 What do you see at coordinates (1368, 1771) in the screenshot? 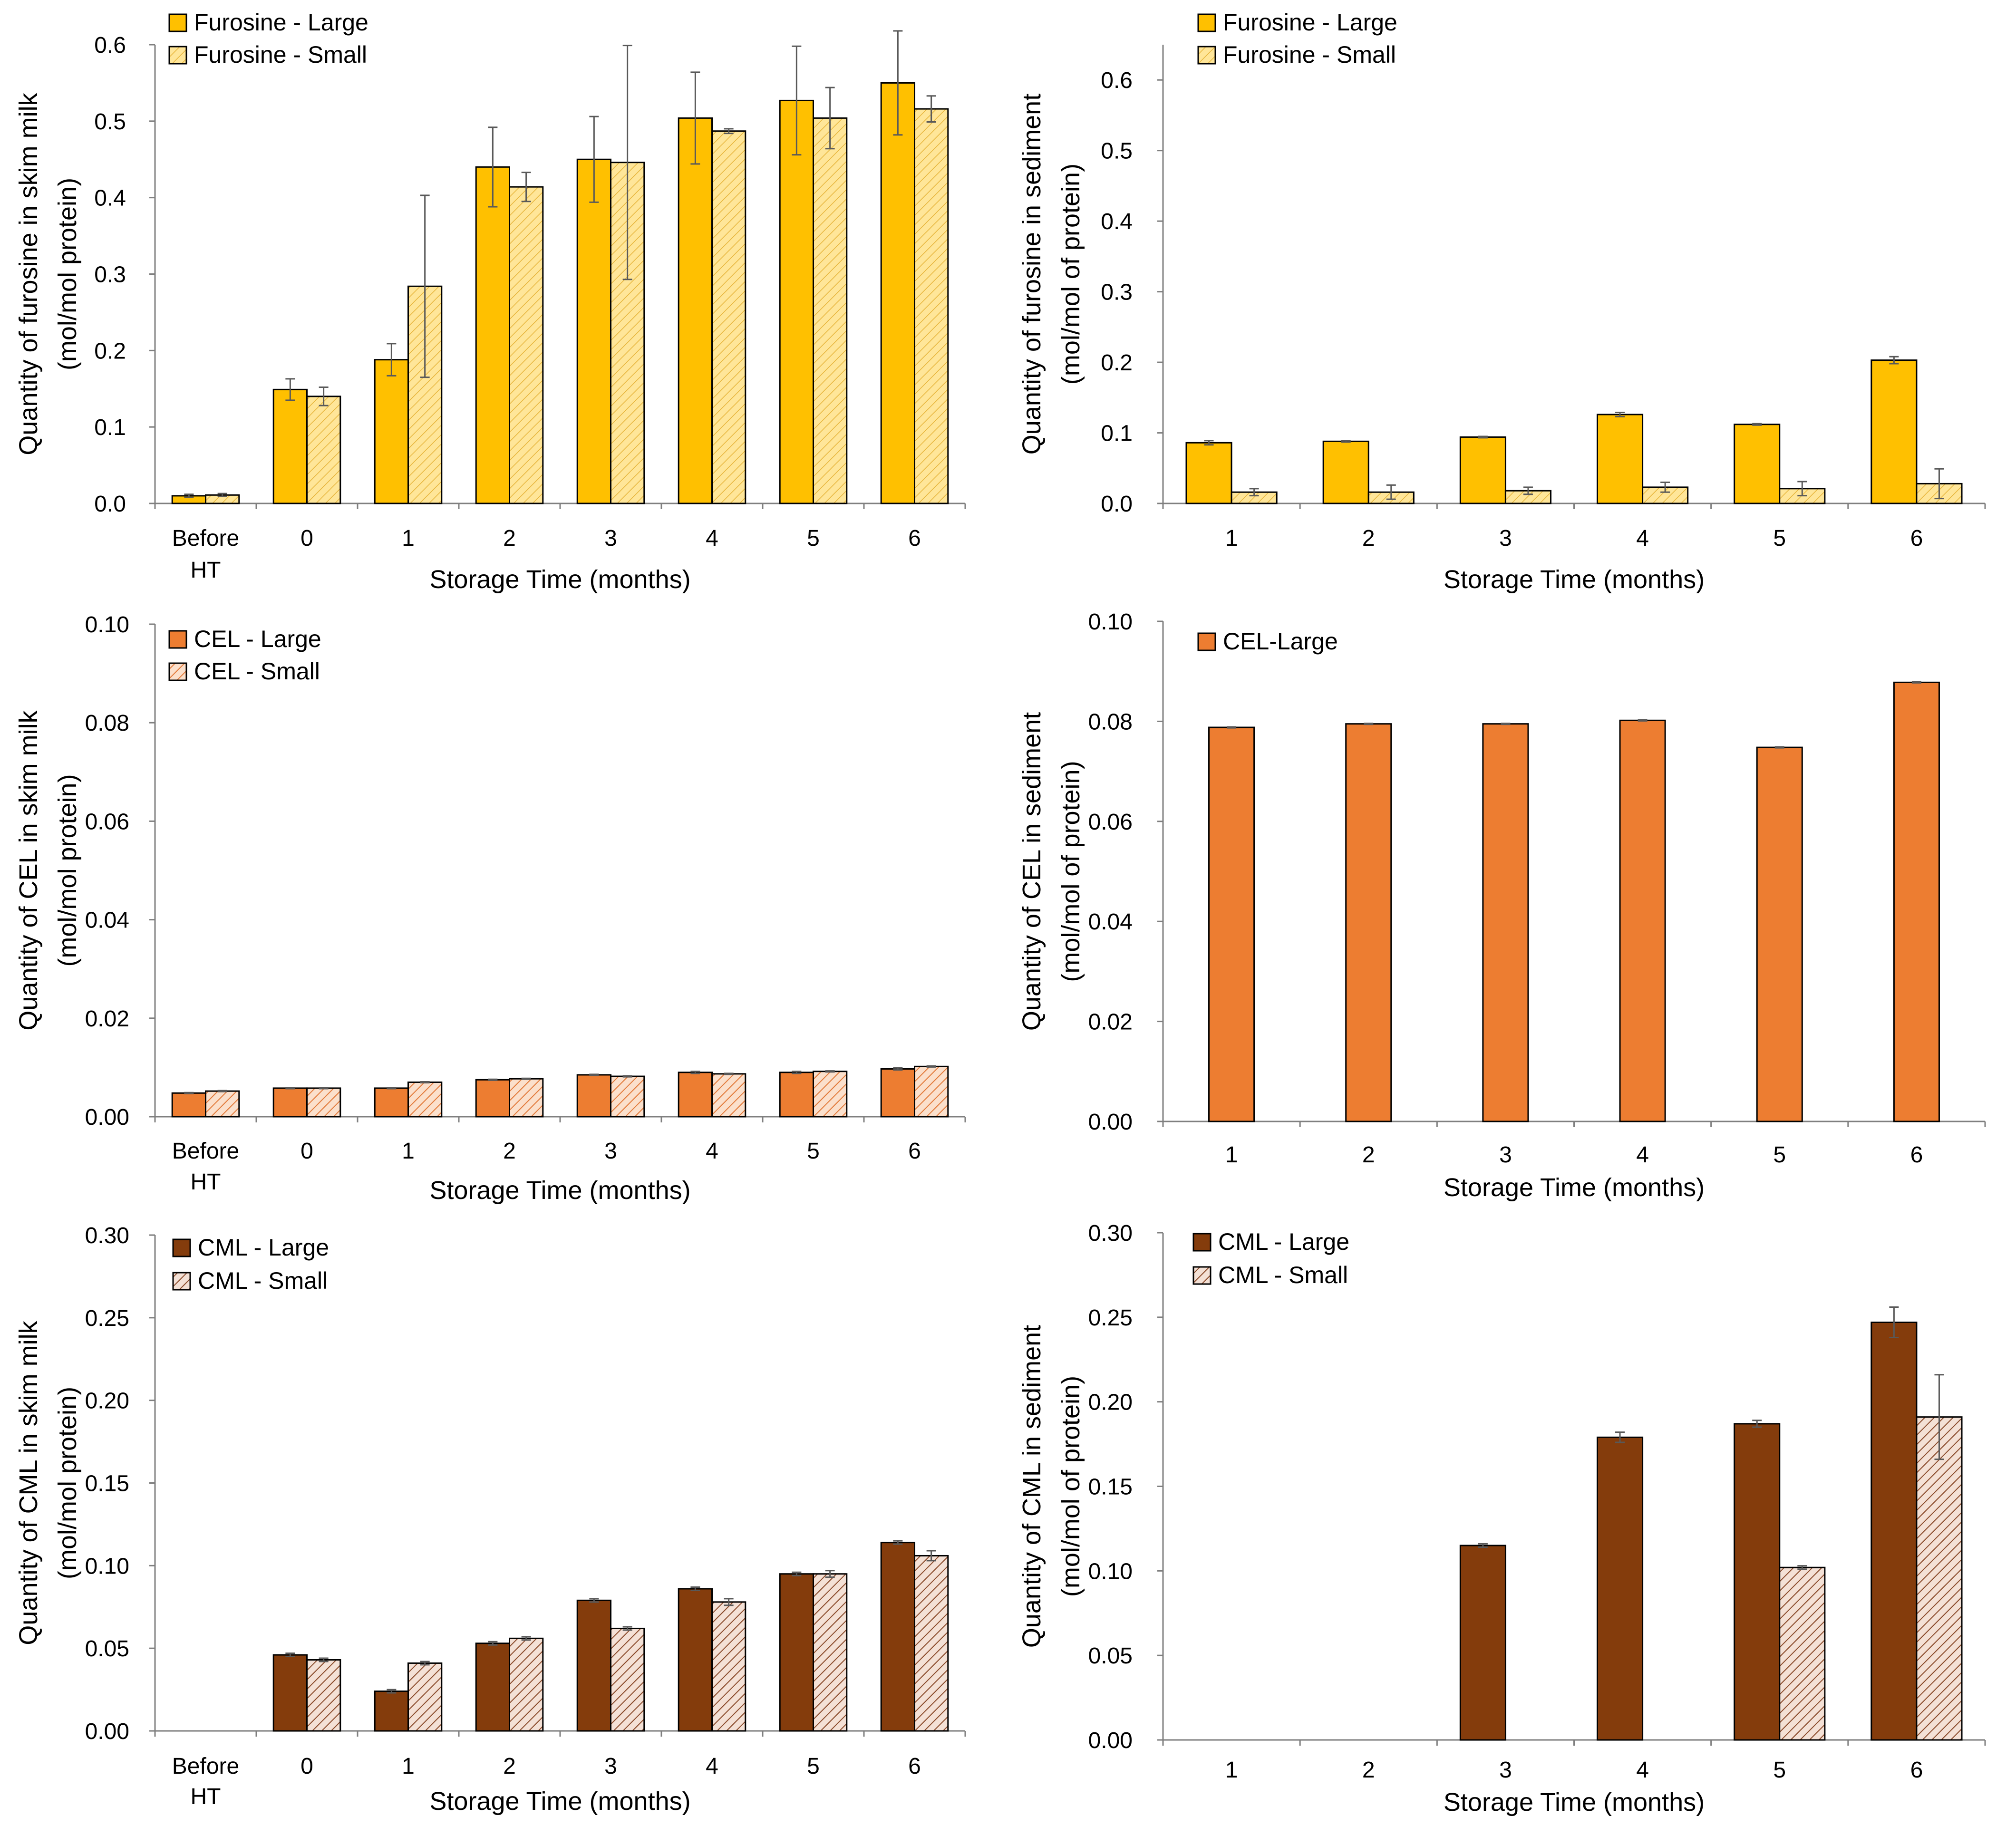
I see `x-tick-label: 2` at bounding box center [1368, 1771].